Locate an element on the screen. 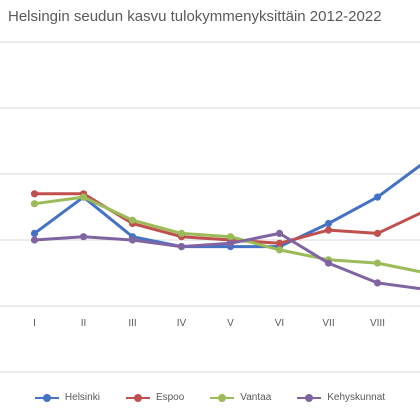 The image size is (420, 420). legend-item: Kehyskunnat is located at coordinates (341, 397).